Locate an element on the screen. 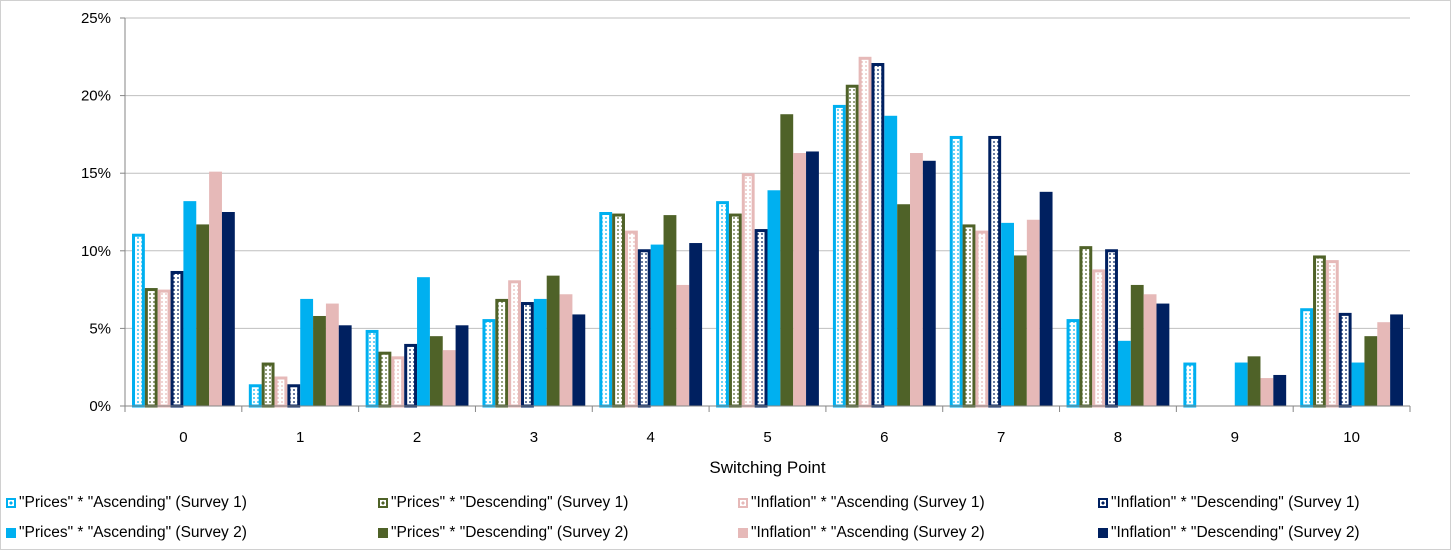  x-tick-label: 8 is located at coordinates (1118, 437).